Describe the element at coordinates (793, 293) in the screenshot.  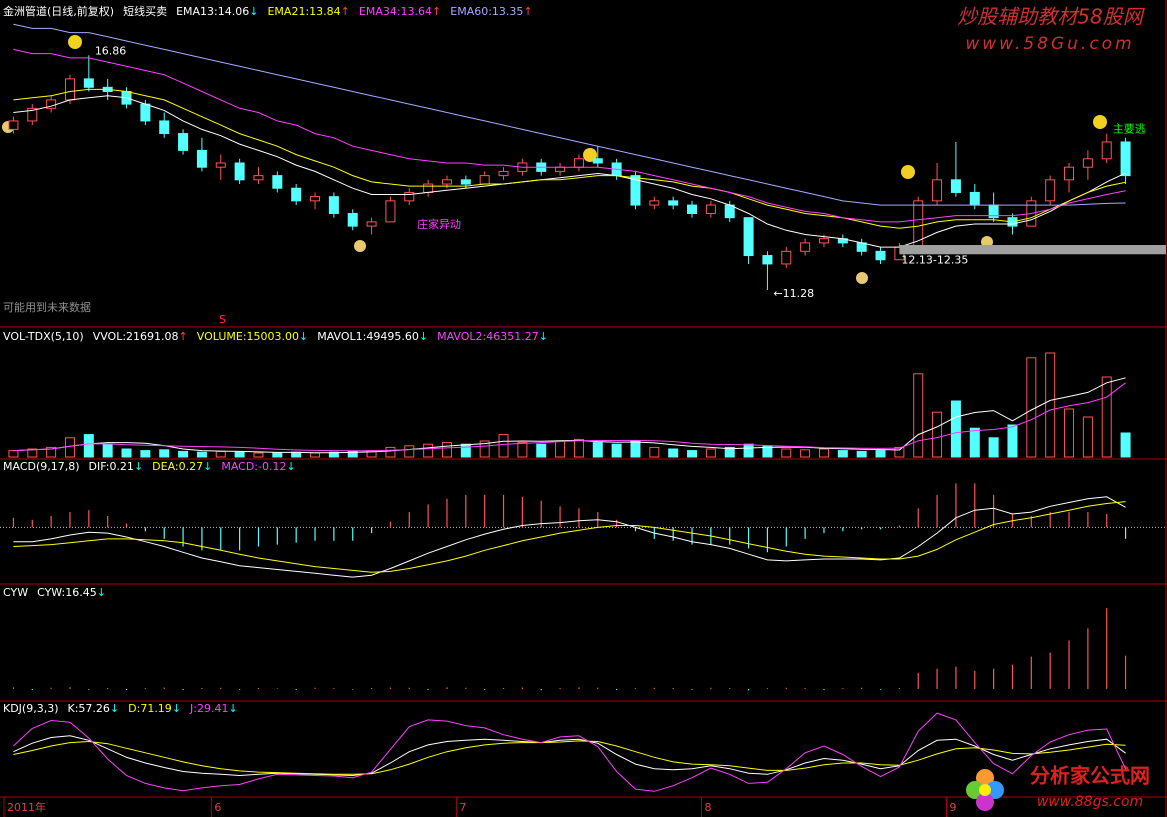
I see `annotation: ←11.28` at that location.